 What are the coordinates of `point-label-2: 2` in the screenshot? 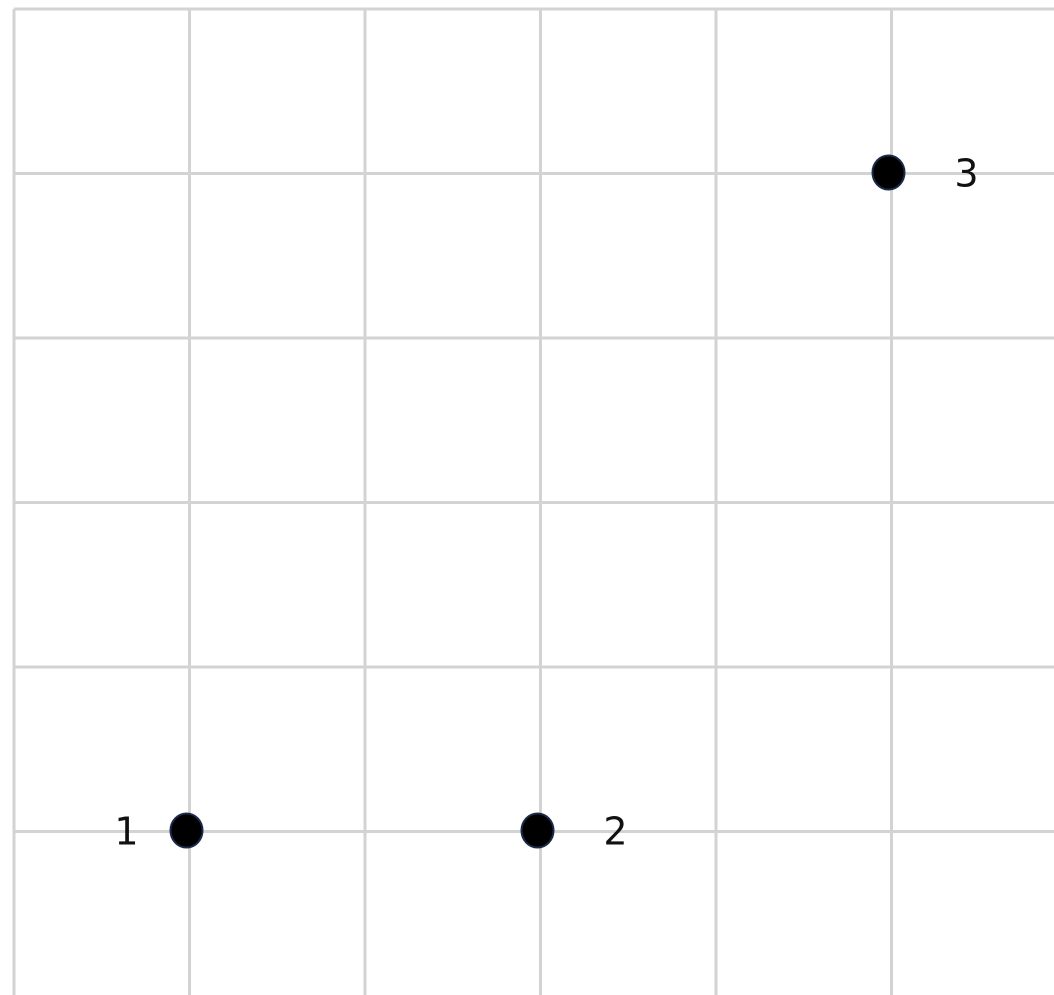 It's located at (615, 832).